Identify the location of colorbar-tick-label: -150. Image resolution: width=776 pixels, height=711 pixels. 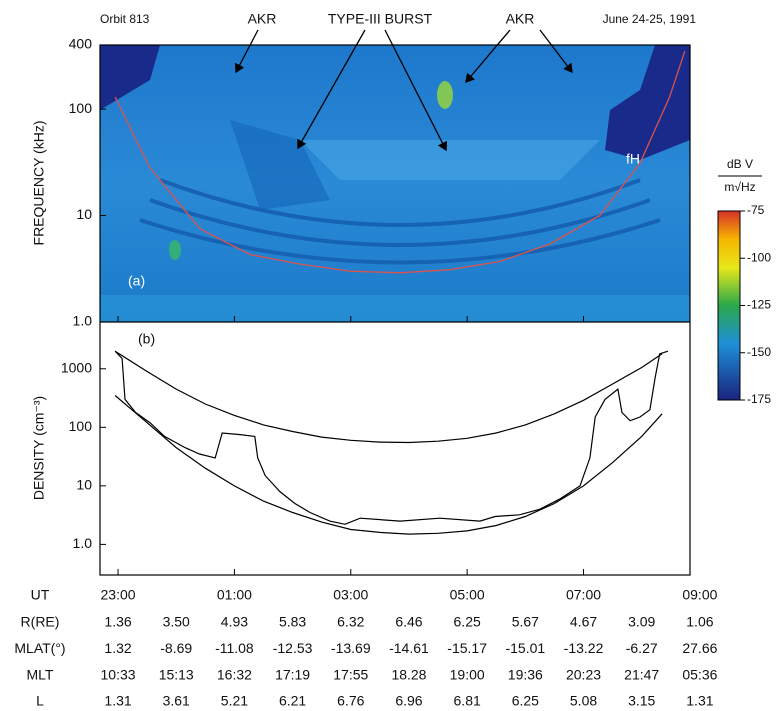
(759, 352).